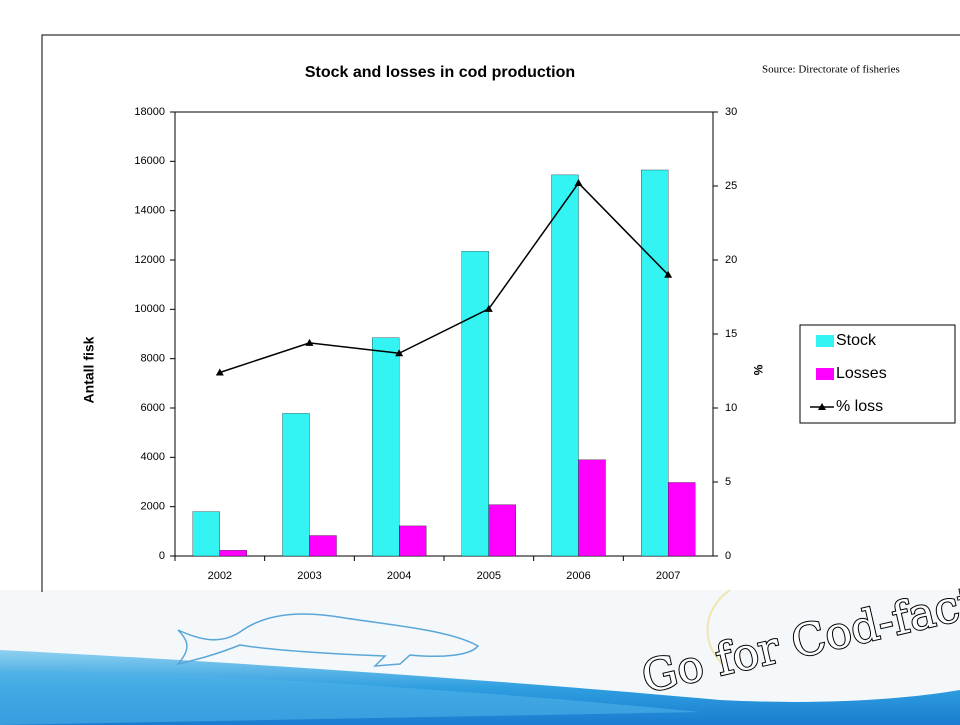  Describe the element at coordinates (399, 576) in the screenshot. I see `x-tick-label: 2004` at that location.